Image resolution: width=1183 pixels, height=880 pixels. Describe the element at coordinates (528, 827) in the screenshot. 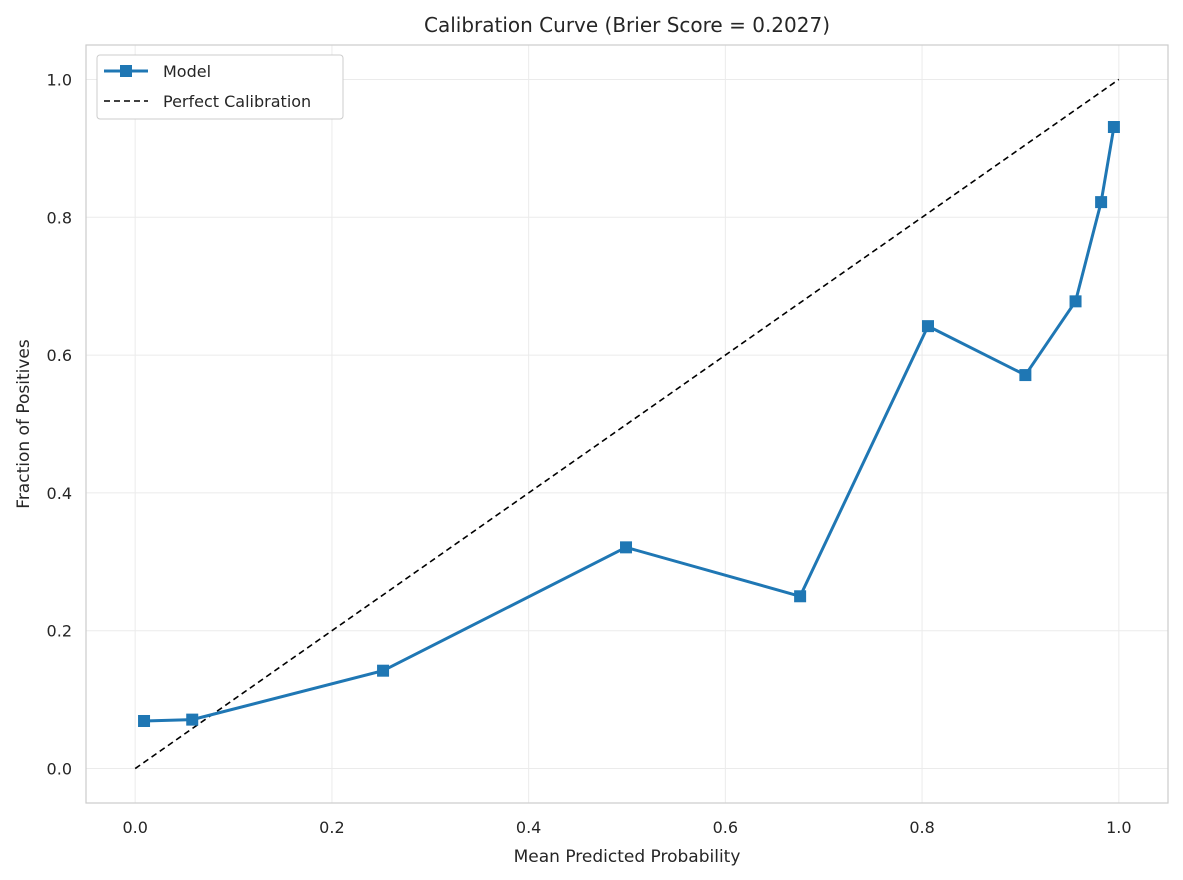

I see `x-tick-label: 0.4` at that location.